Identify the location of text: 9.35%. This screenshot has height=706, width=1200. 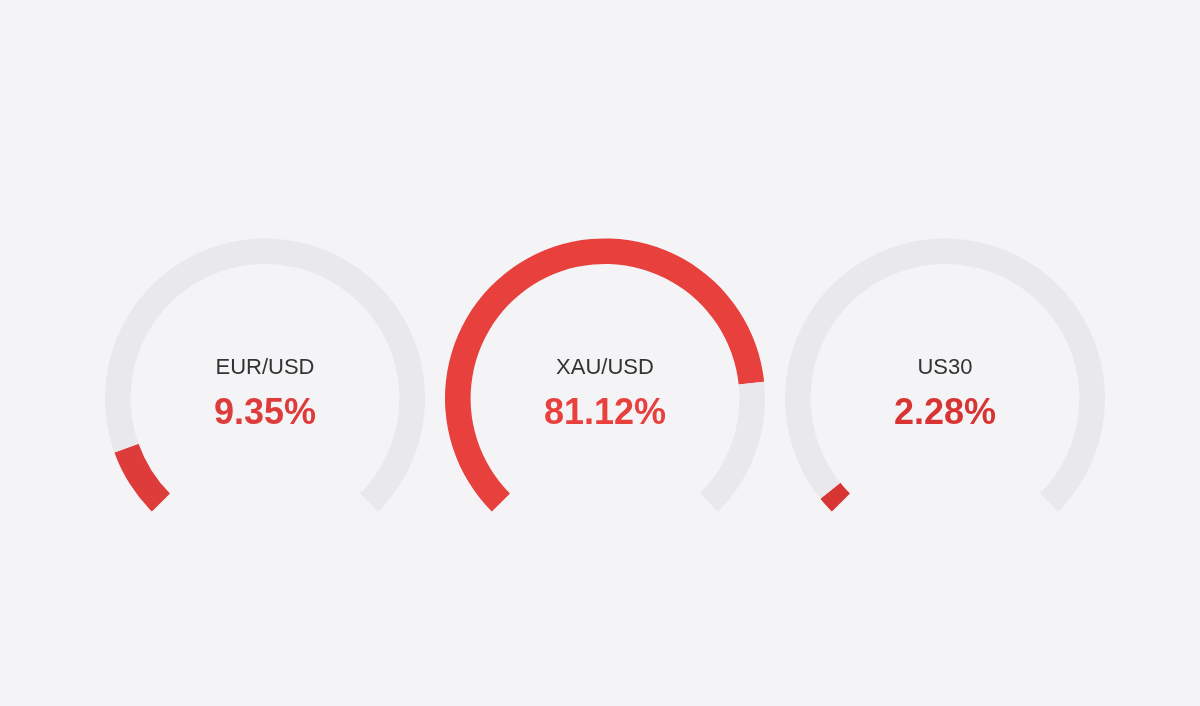
(265, 412).